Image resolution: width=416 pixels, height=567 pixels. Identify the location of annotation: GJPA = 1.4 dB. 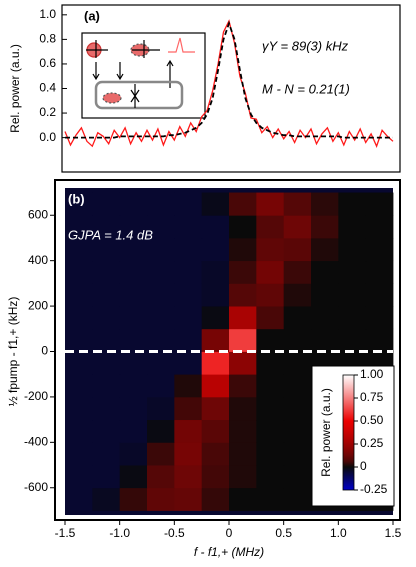
(110, 234).